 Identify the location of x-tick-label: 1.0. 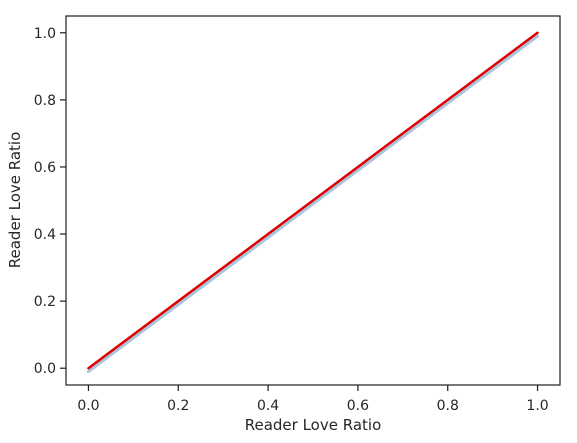
(537, 406).